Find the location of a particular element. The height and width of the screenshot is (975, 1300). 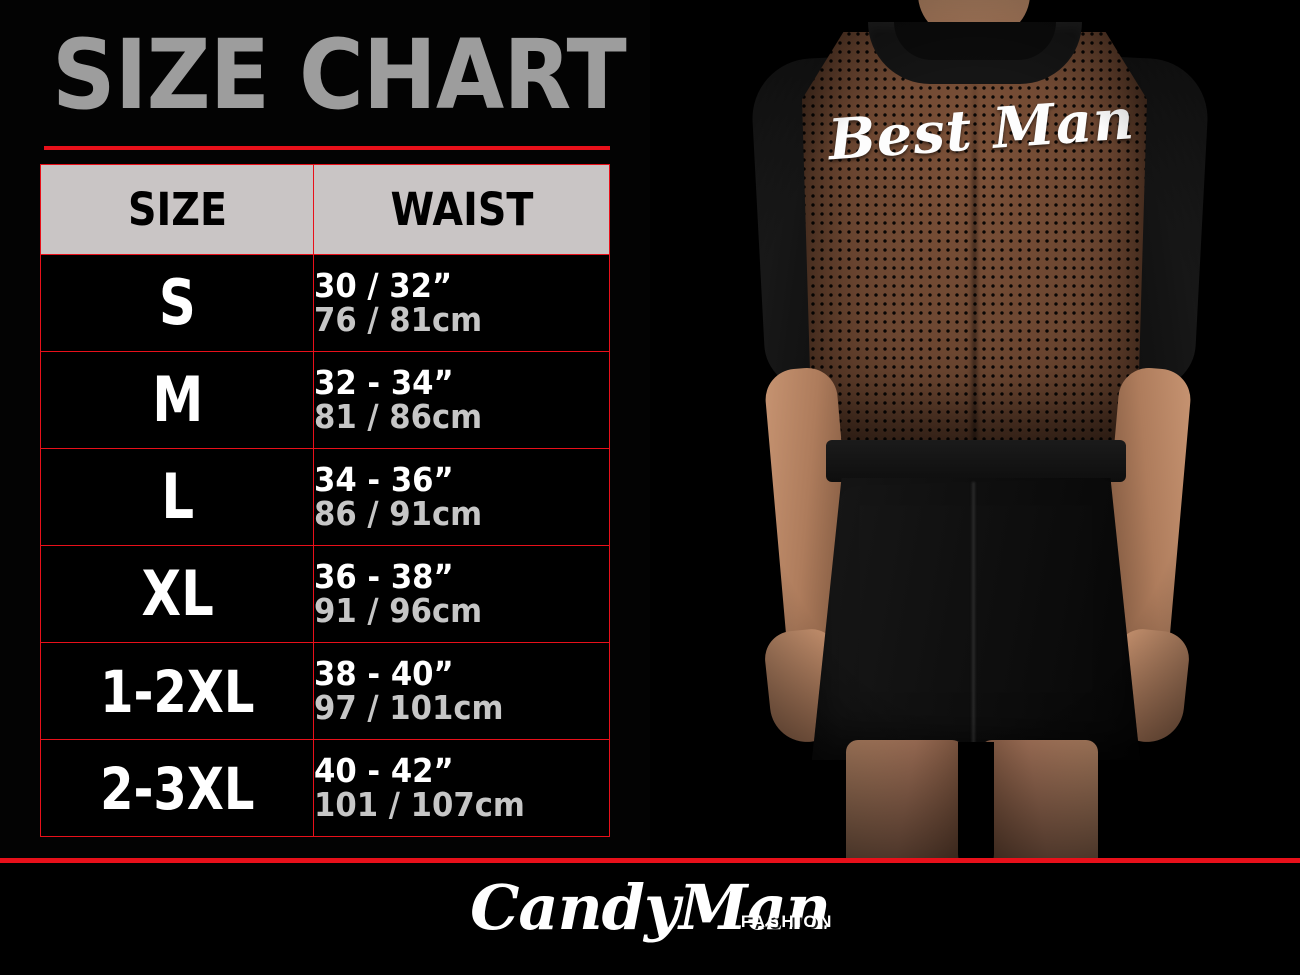

size-cell: XL is located at coordinates (177, 594).